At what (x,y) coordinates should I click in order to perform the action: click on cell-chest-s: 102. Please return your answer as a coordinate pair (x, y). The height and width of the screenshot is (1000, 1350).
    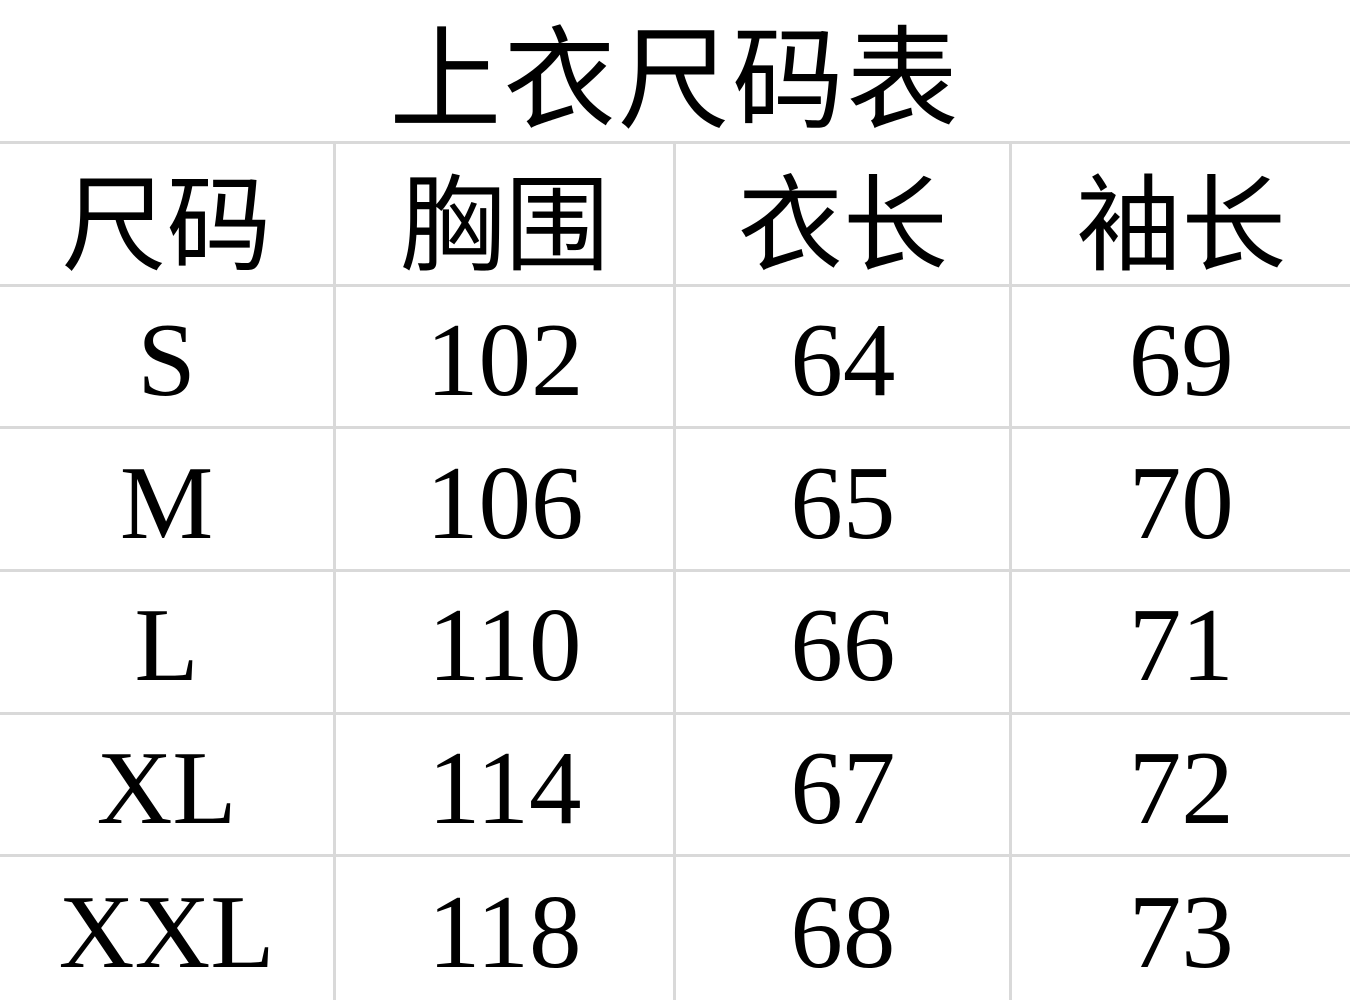
    Looking at the image, I should click on (506, 358).